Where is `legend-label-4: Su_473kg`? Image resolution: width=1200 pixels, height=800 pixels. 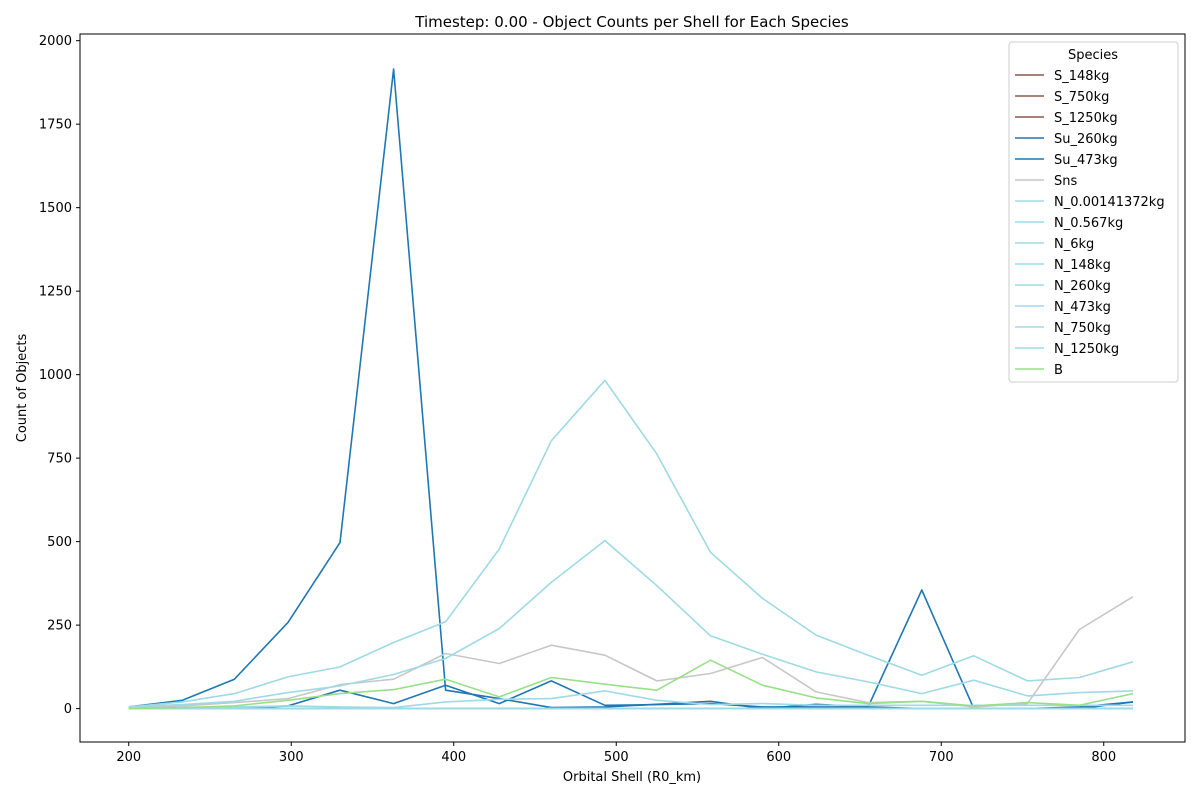
legend-label-4: Su_473kg is located at coordinates (1086, 160).